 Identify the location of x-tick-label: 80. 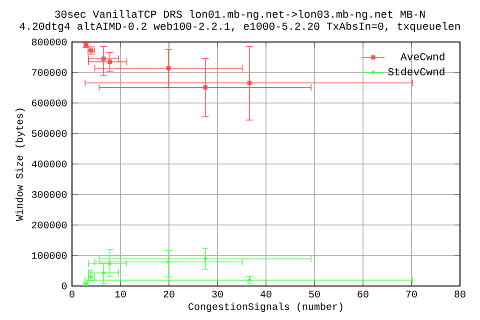
(460, 294).